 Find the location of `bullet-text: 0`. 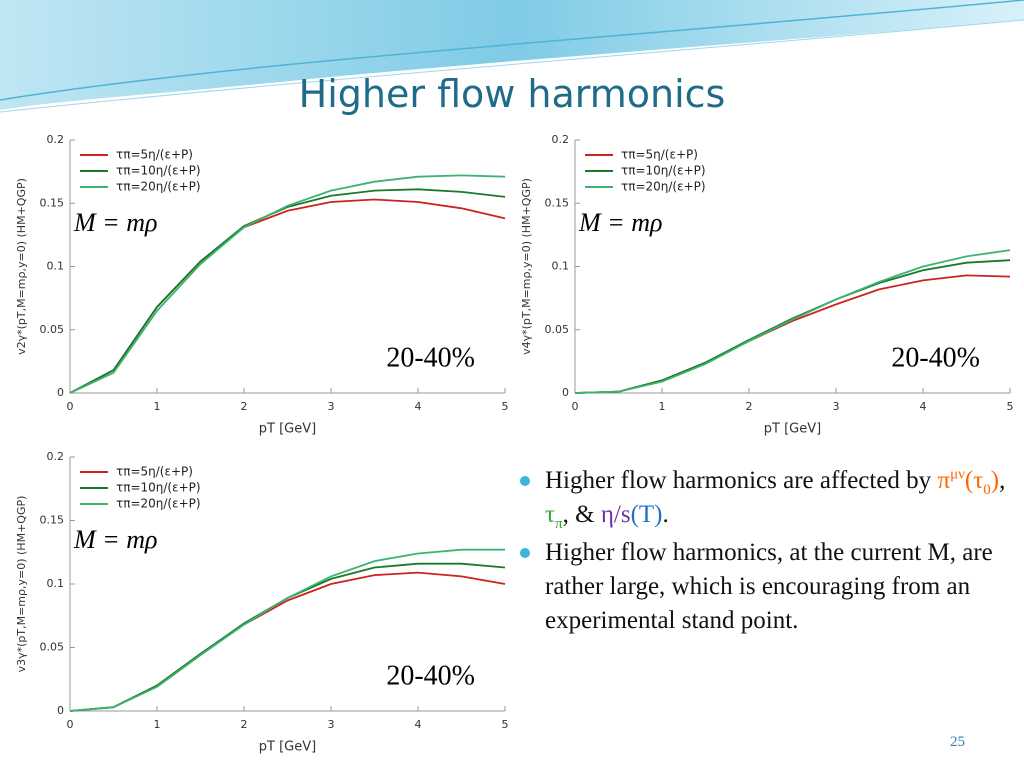

bullet-text: 0 is located at coordinates (987, 490).